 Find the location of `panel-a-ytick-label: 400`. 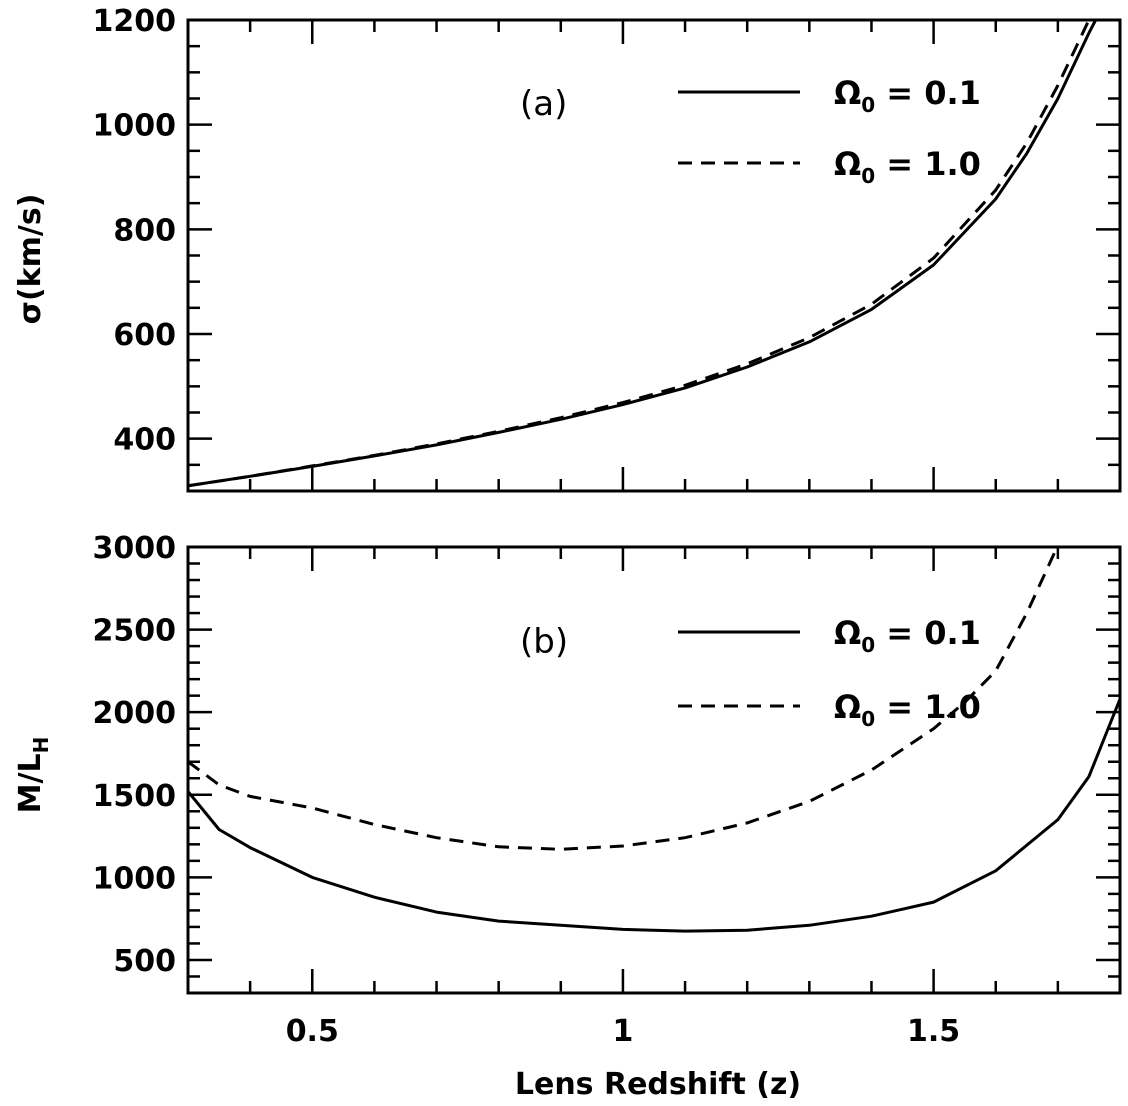

panel-a-ytick-label: 400 is located at coordinates (144, 440).